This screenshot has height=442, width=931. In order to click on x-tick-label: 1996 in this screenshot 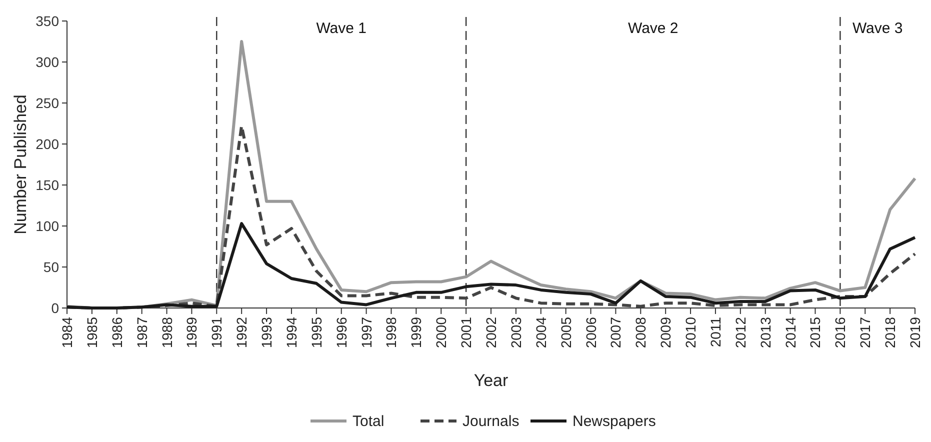, I will do `click(341, 332)`.